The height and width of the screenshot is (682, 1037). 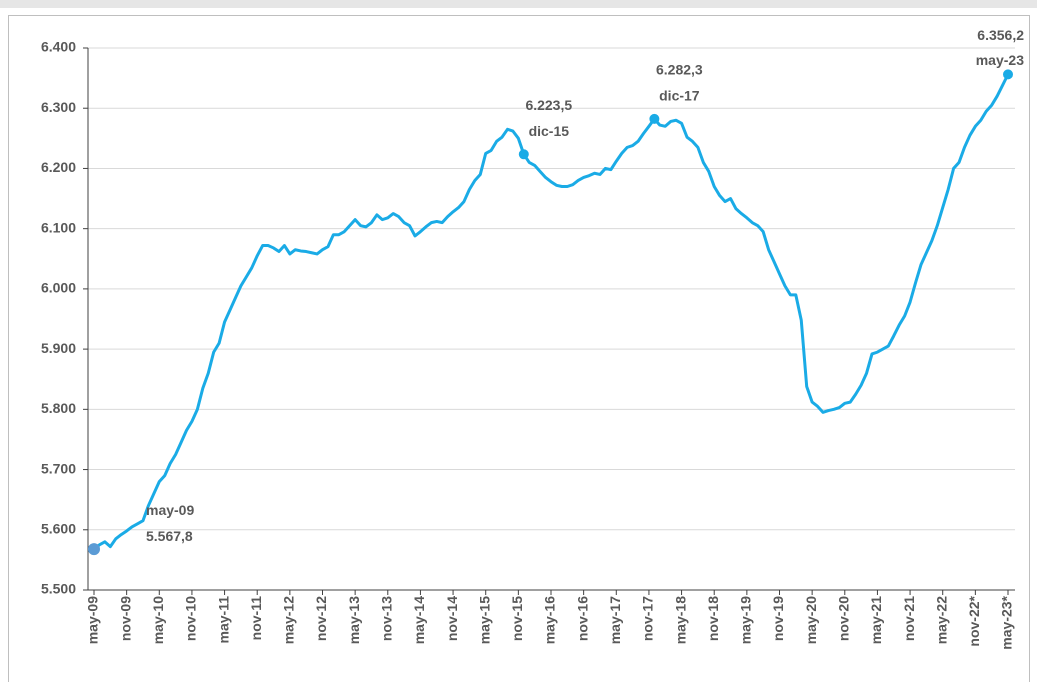 I want to click on y-tick-label: 6.100, so click(x=58, y=227).